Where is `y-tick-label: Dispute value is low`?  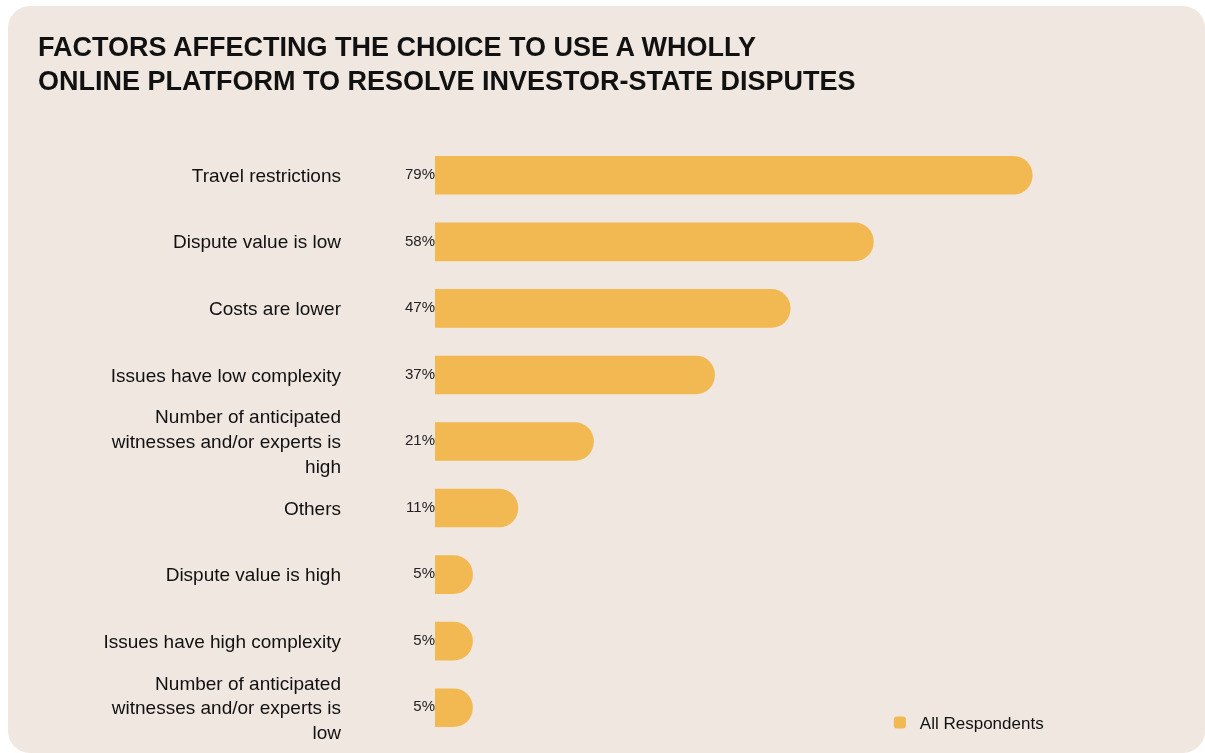 y-tick-label: Dispute value is low is located at coordinates (257, 242).